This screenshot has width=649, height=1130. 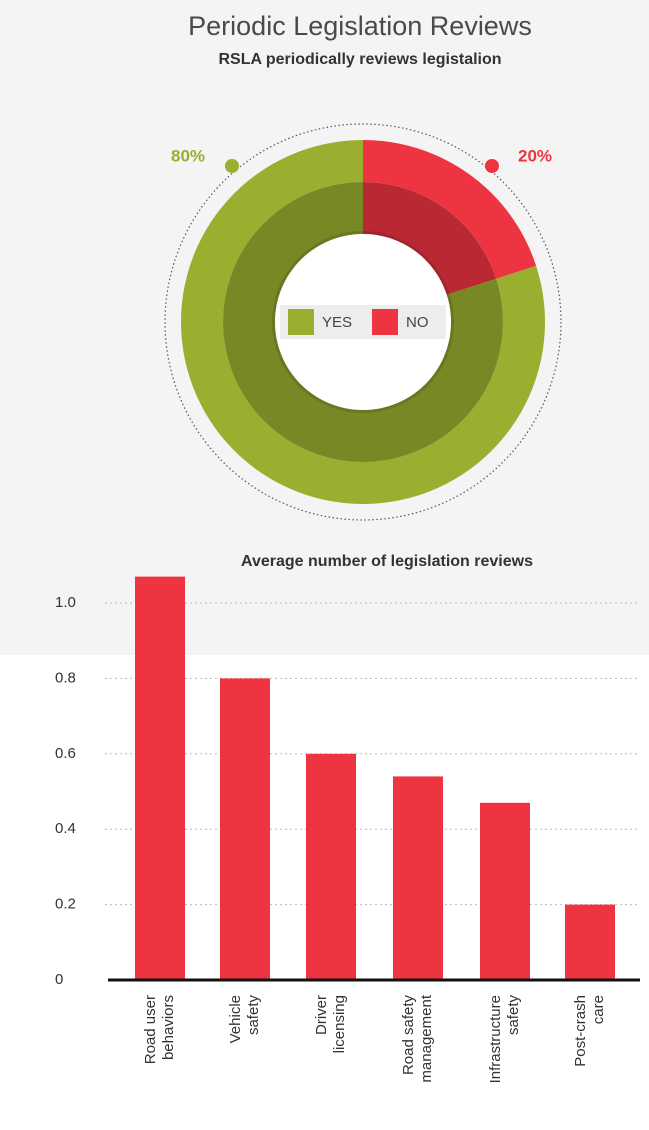 I want to click on data-label: 20%, so click(x=535, y=155).